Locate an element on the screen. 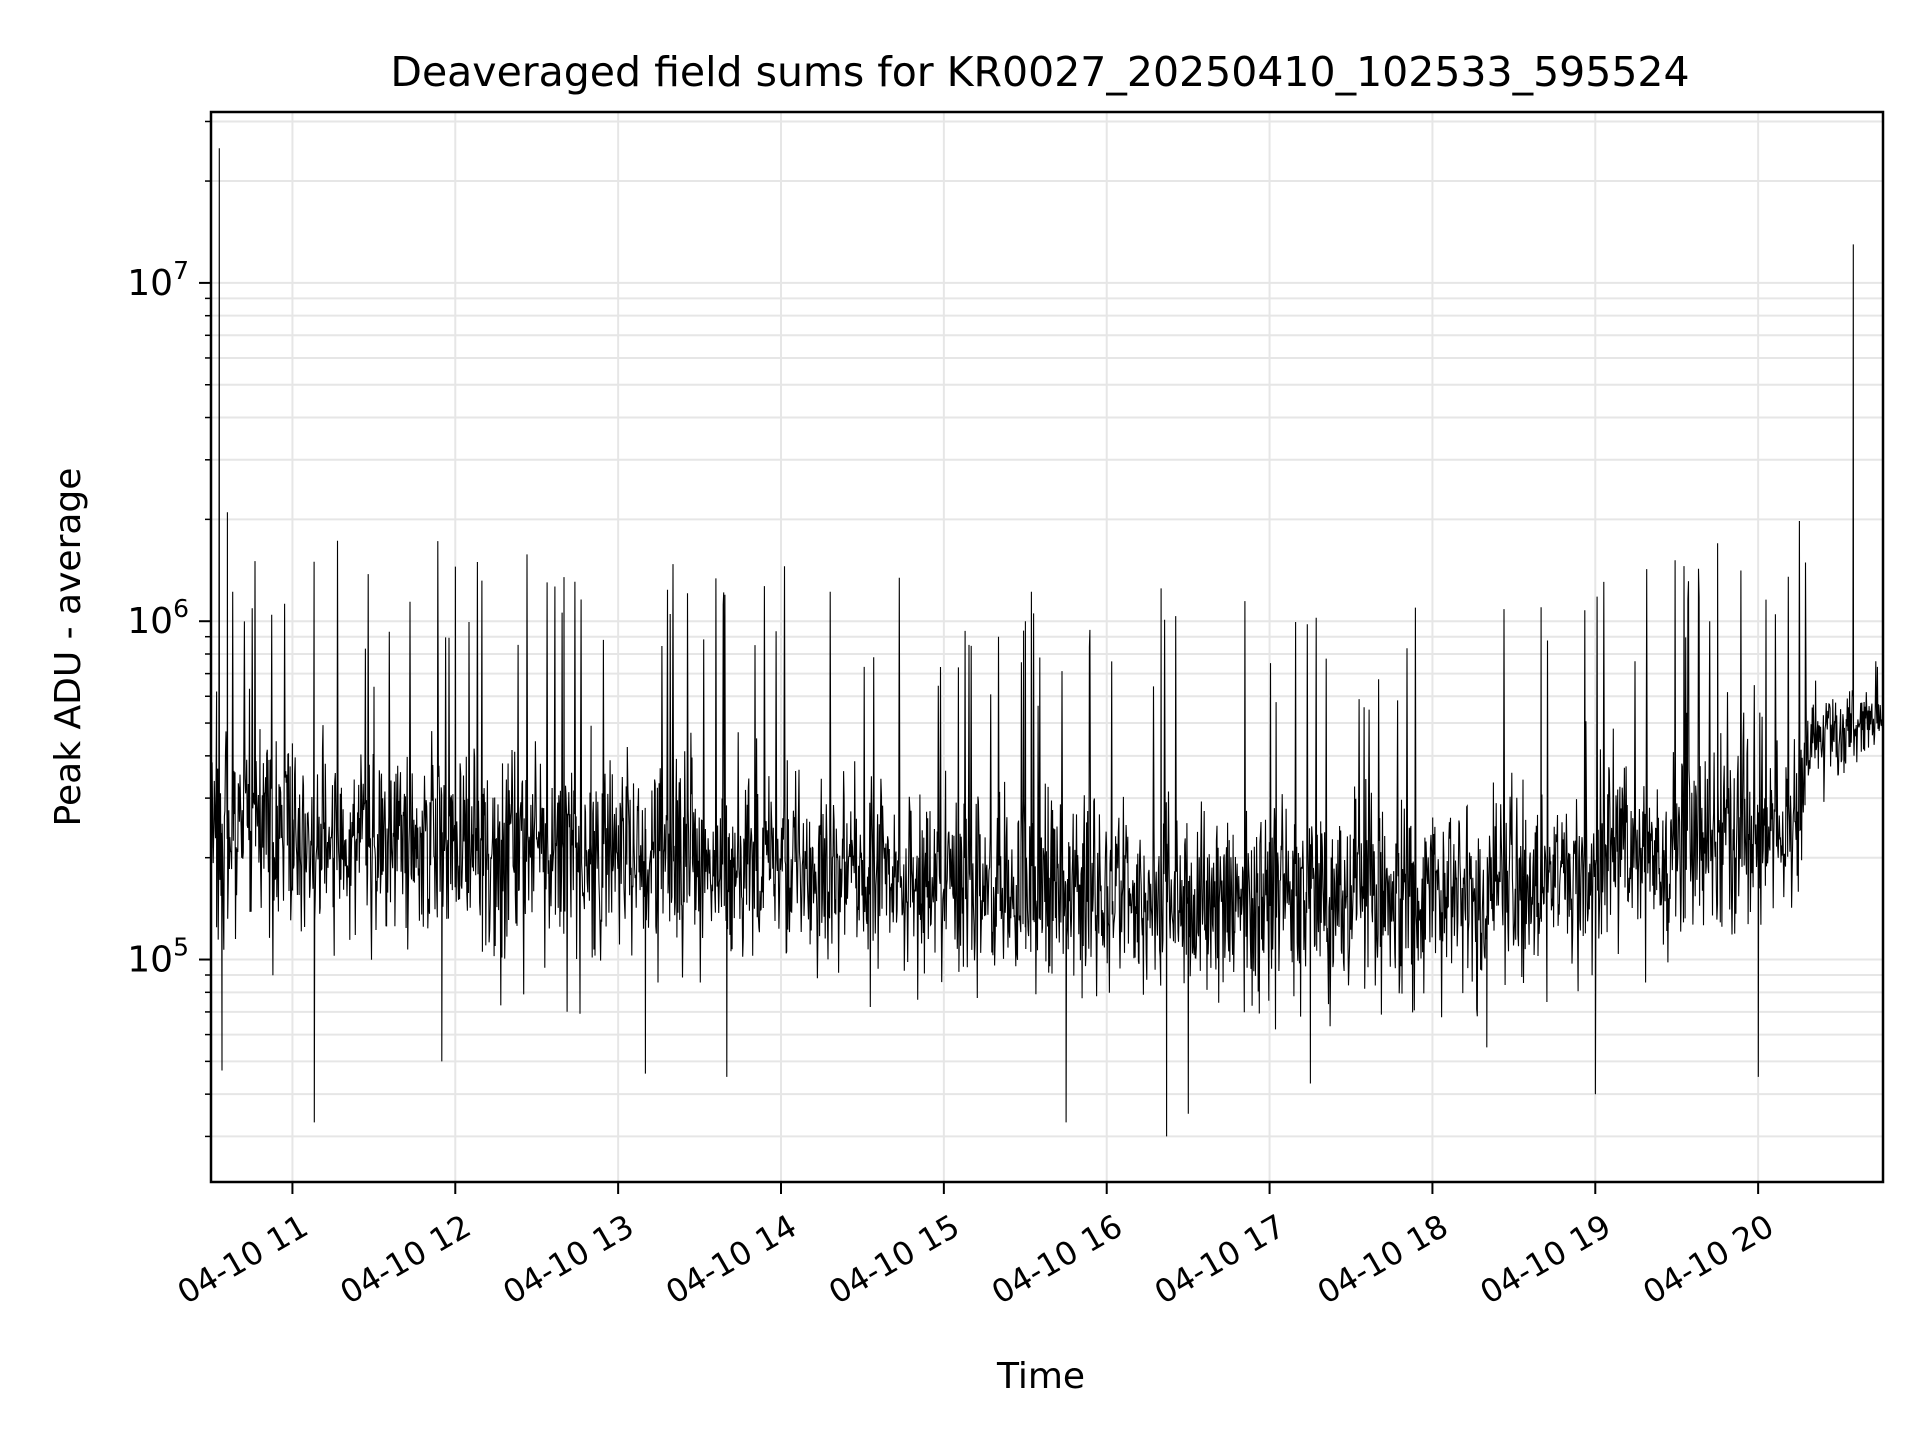  y-tick-exponent: 5 is located at coordinates (181, 947).